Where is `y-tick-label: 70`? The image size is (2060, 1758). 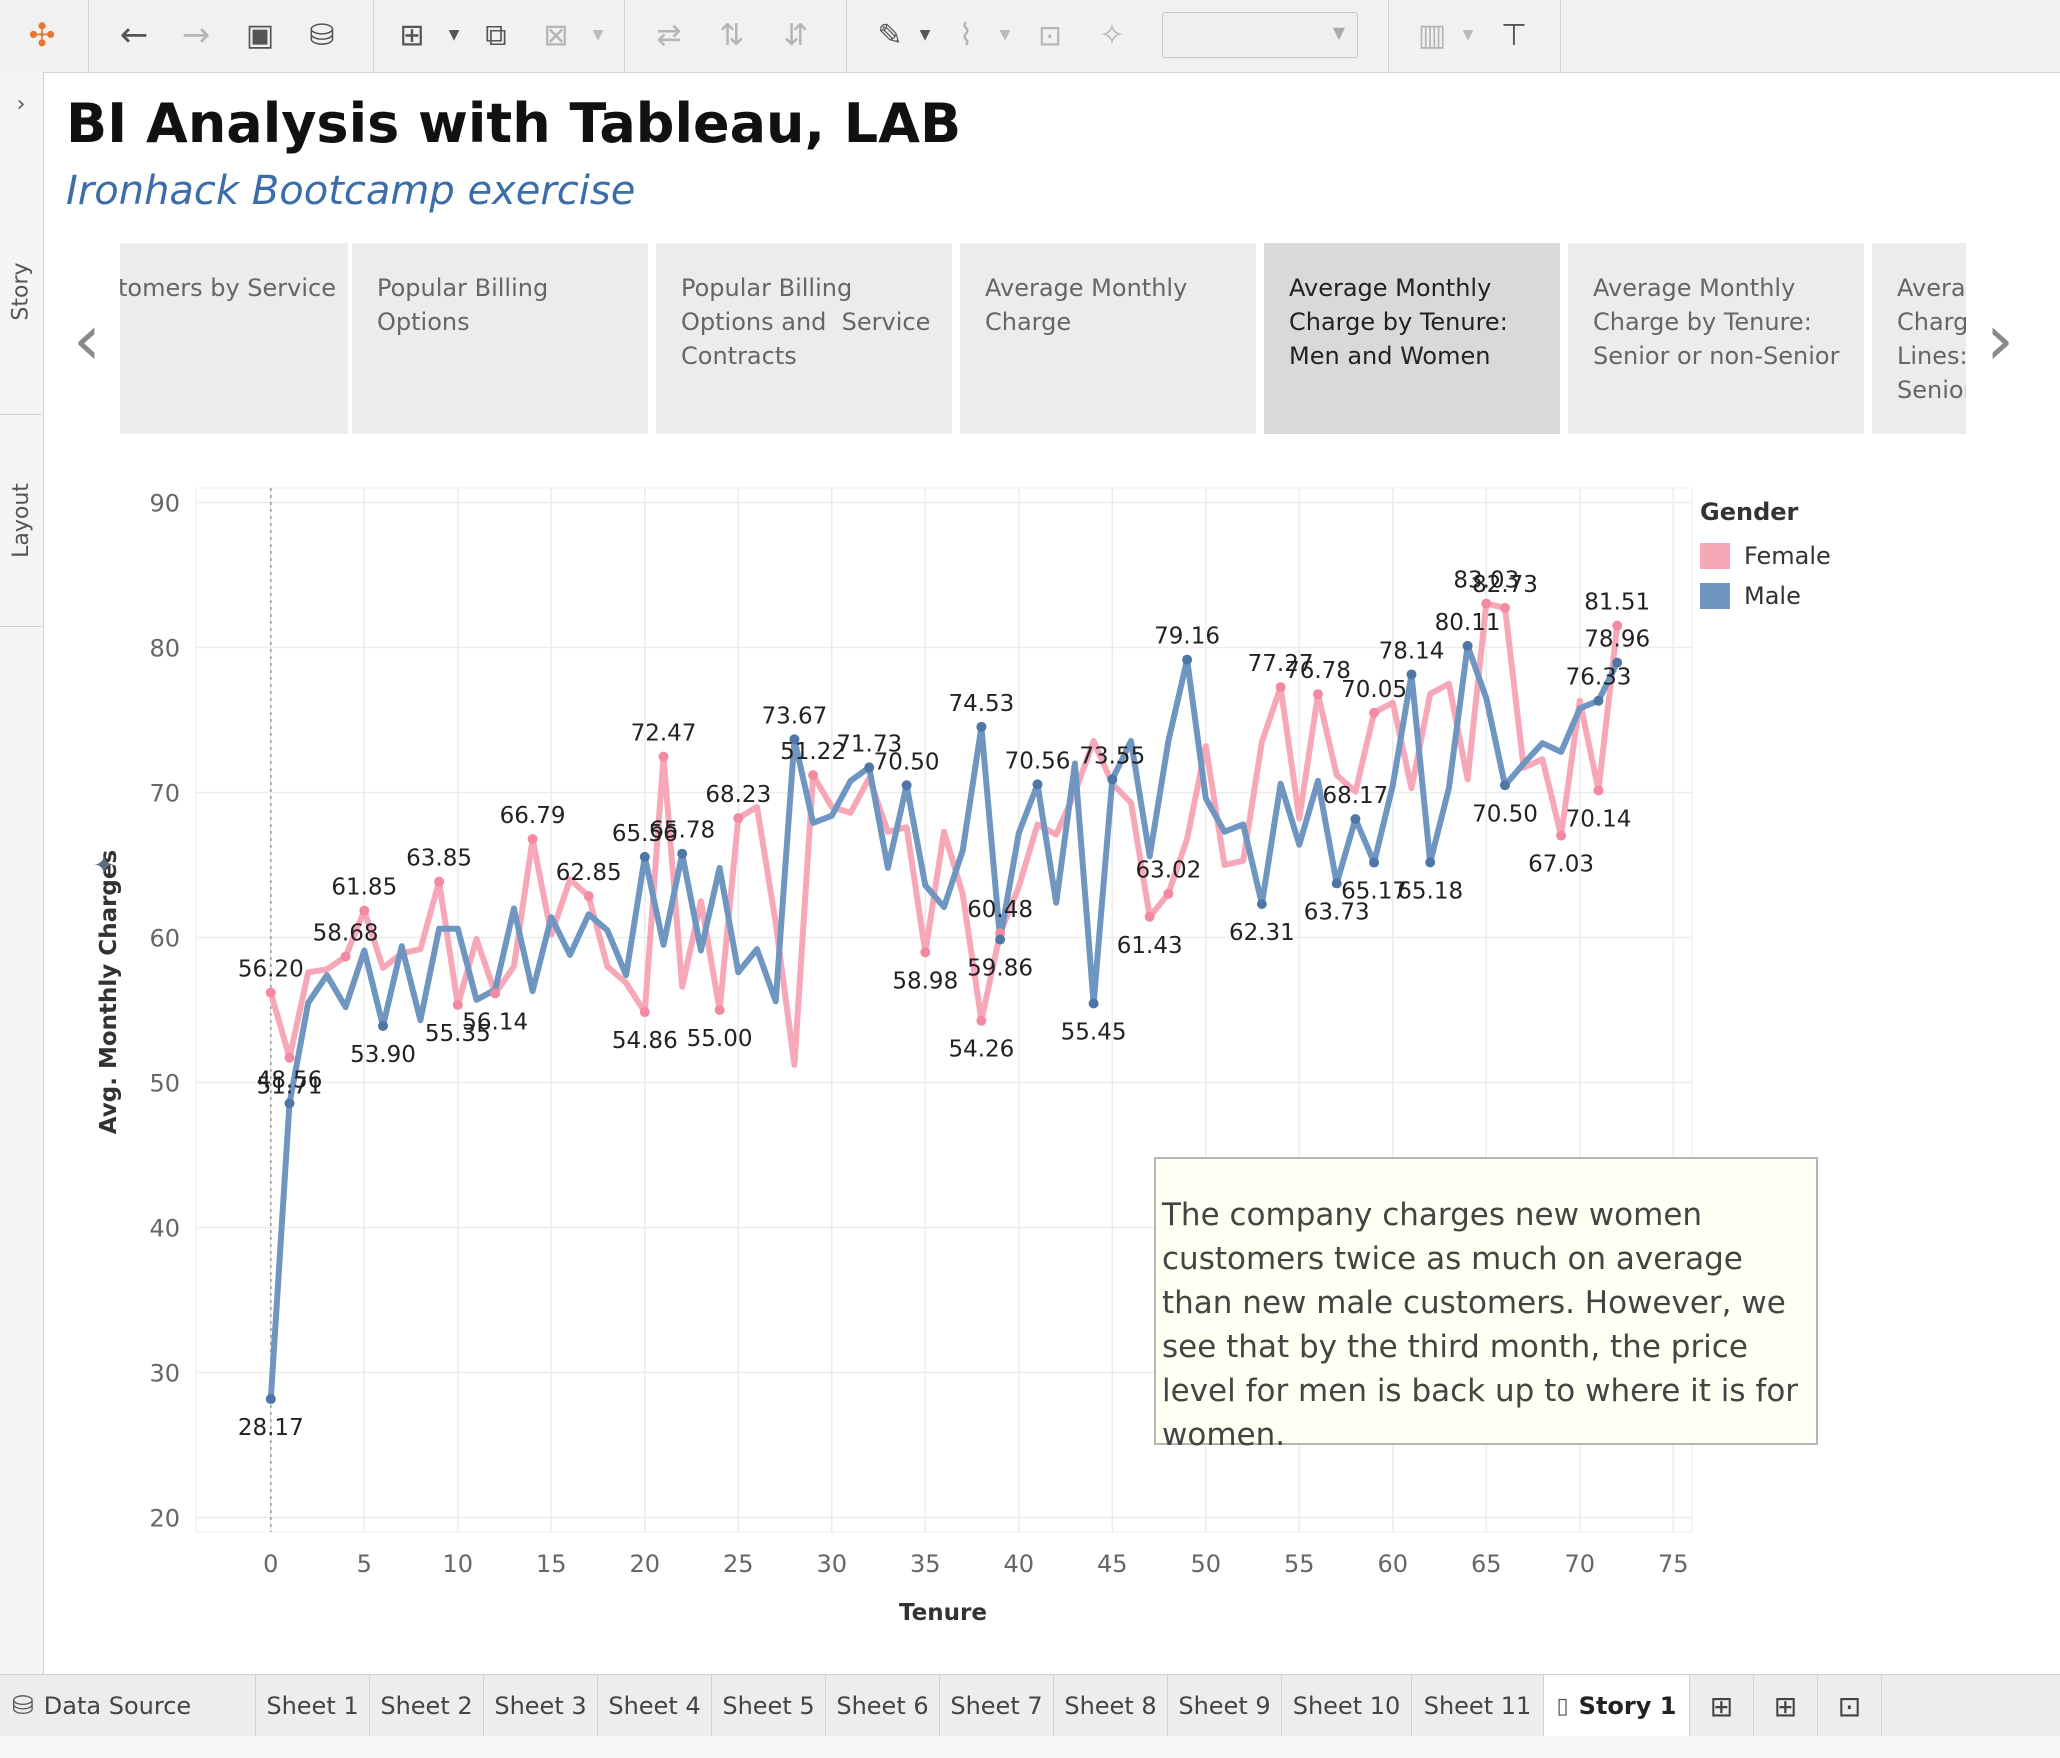 y-tick-label: 70 is located at coordinates (164, 794).